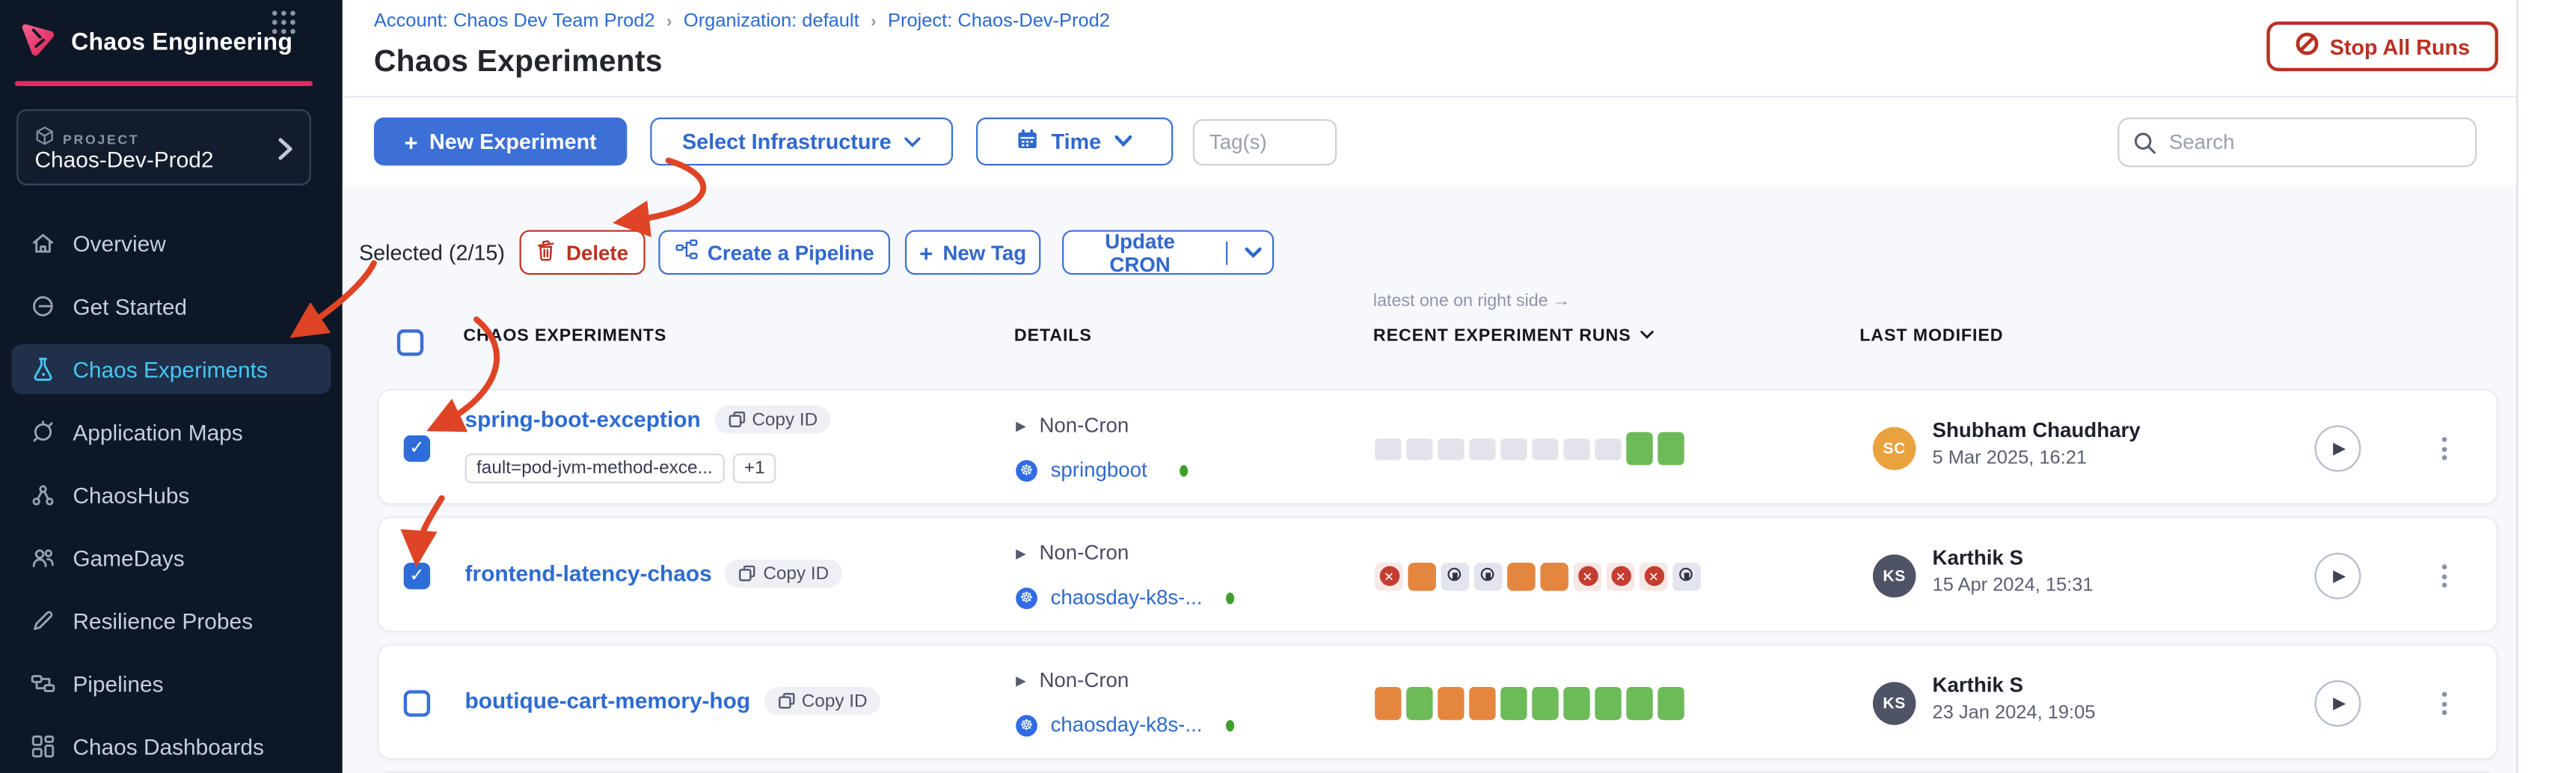 This screenshot has width=2576, height=773. I want to click on experiment-name-link: spring-boot-exception, so click(582, 420).